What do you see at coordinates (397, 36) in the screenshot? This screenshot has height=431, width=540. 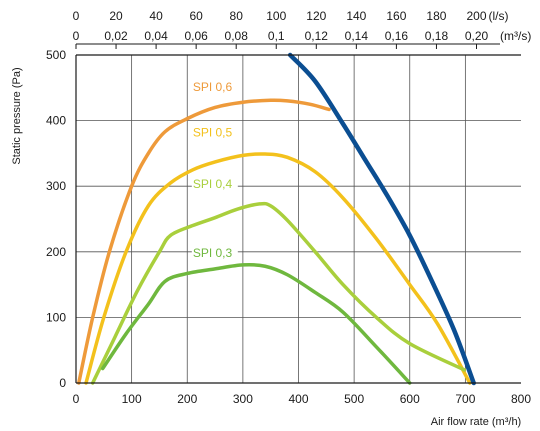 I see `top-tick-label-m3s: 0,16` at bounding box center [397, 36].